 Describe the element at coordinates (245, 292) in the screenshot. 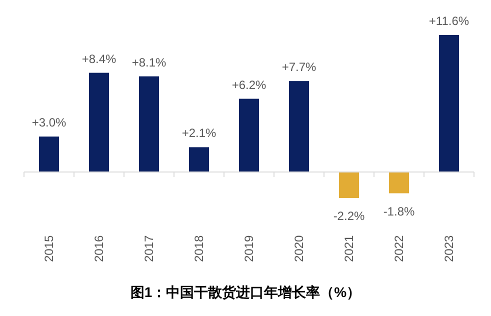

I see `text: 图1：中国干散货进口年增长率（%）` at that location.